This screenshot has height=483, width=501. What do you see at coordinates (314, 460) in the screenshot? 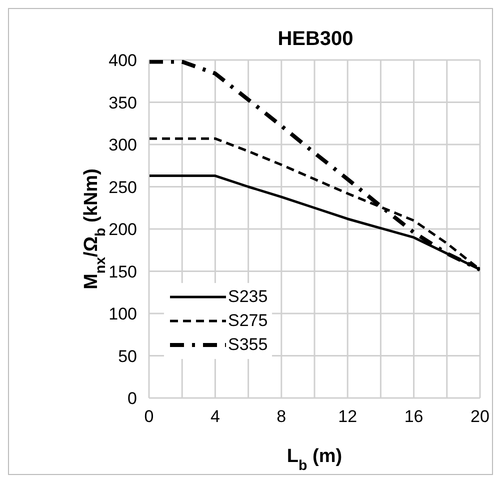
I see `x-axis-title: L$_{b}$ (m)` at bounding box center [314, 460].